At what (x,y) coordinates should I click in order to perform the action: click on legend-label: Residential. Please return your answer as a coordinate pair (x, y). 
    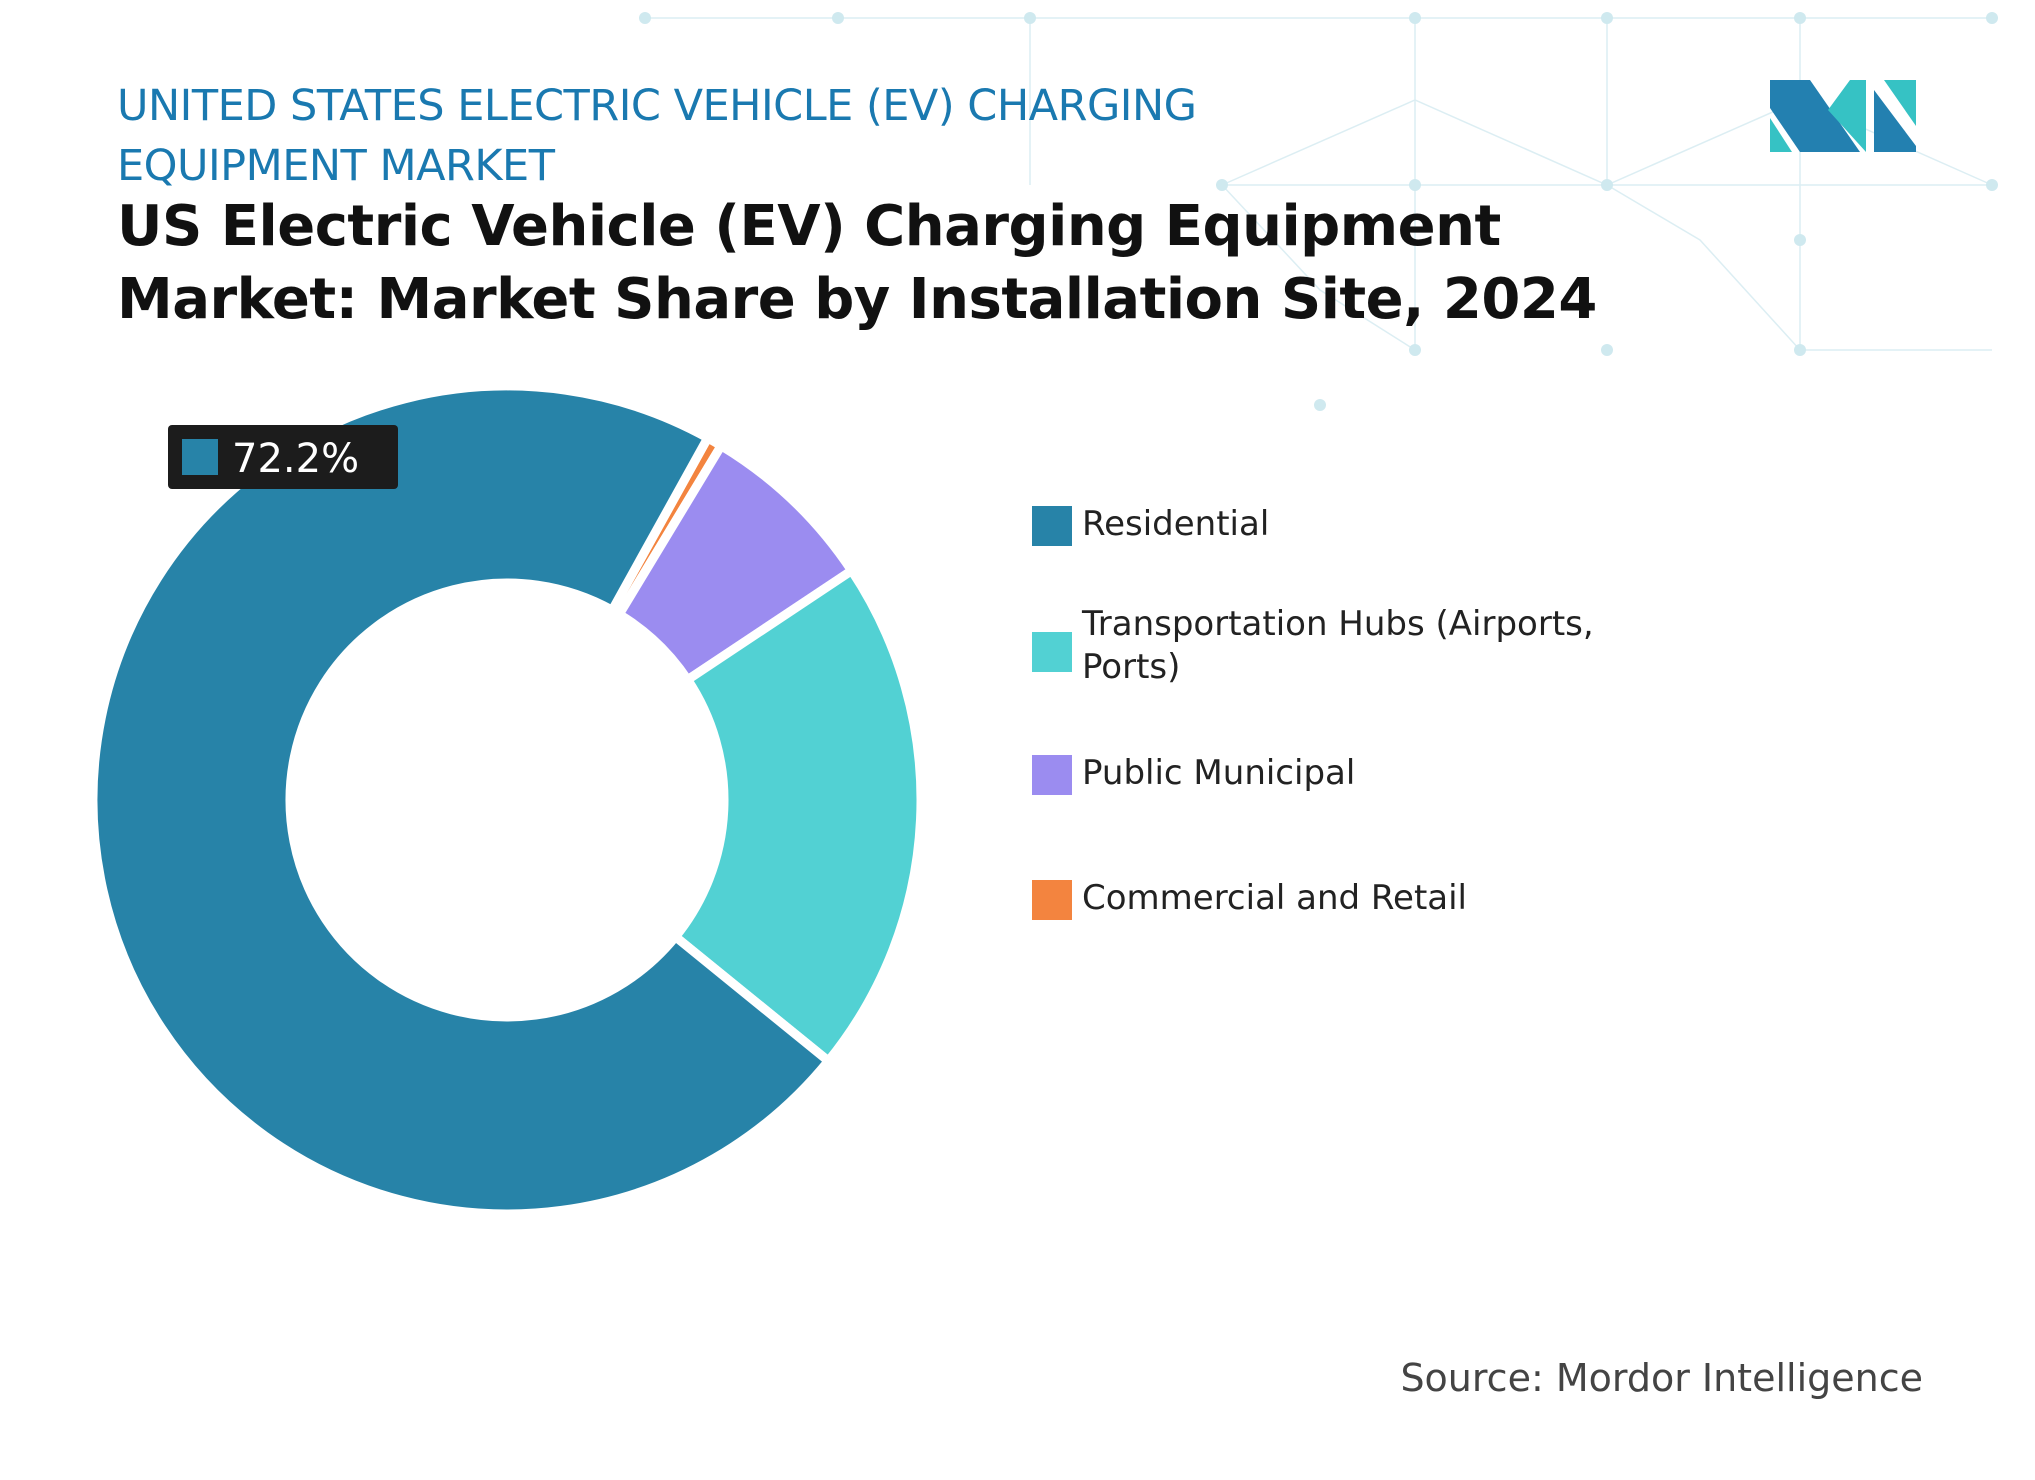
    Looking at the image, I should click on (1176, 524).